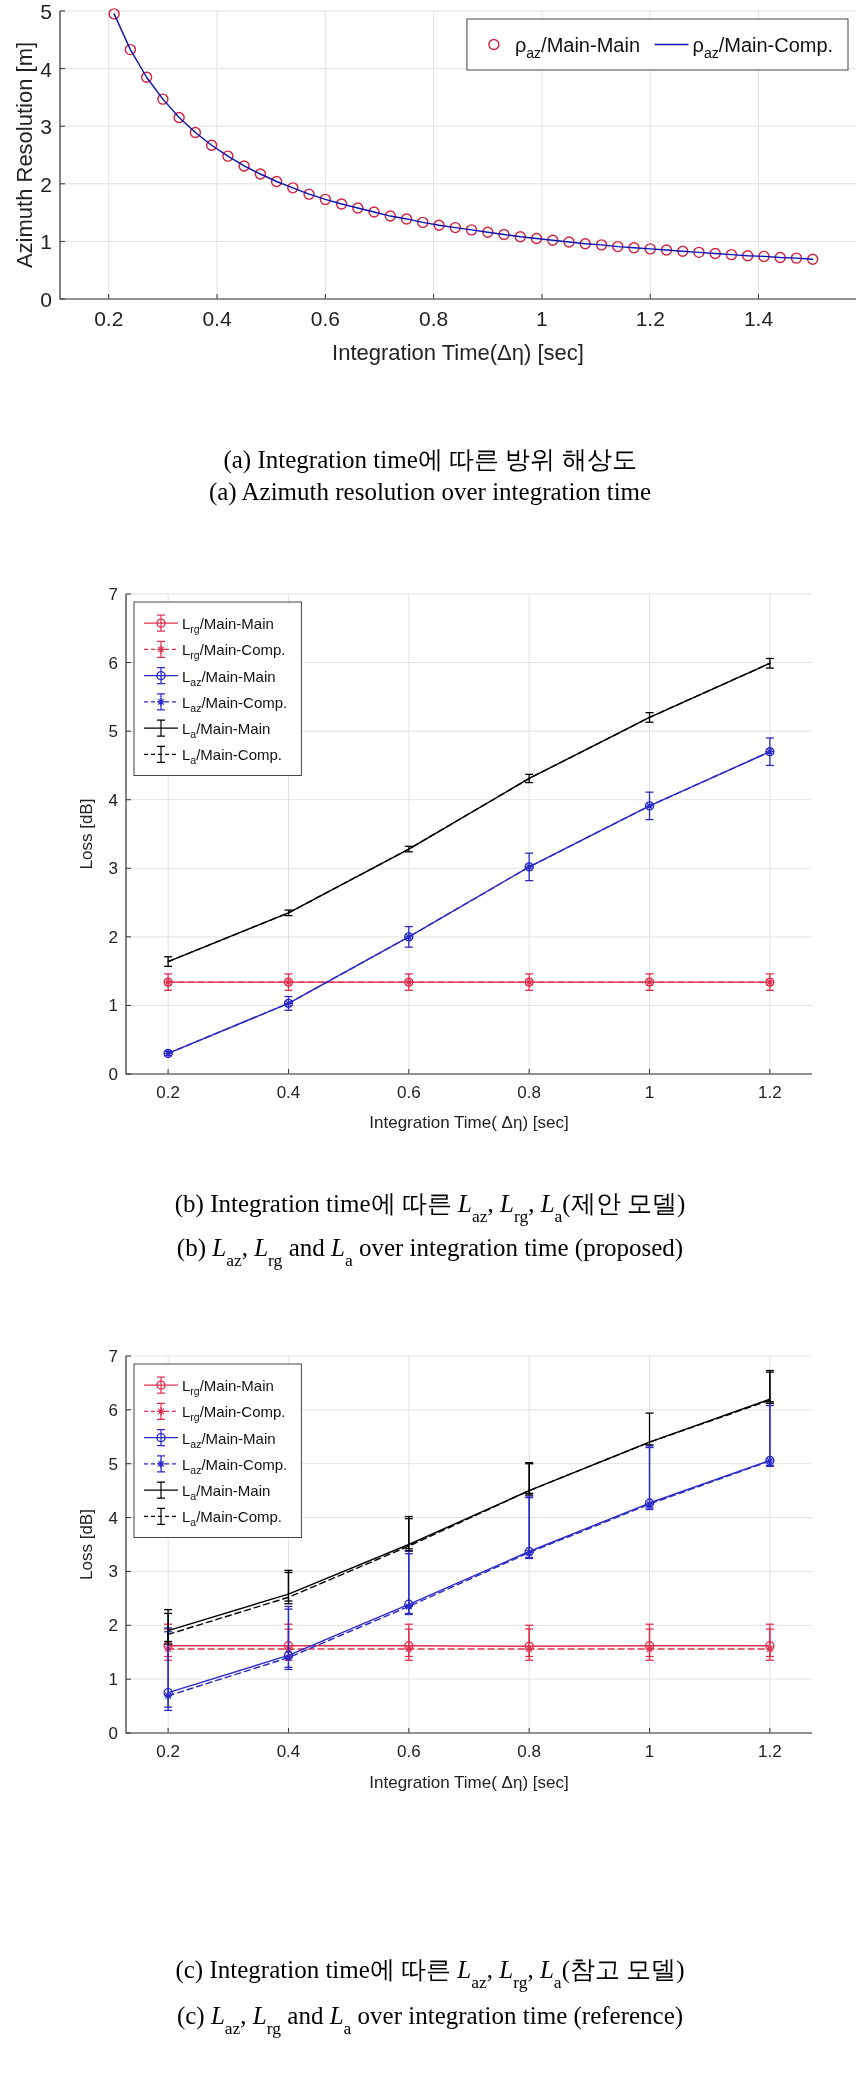  I want to click on legend-label: ρ$_{az}$/Main-Main, so click(577, 47).